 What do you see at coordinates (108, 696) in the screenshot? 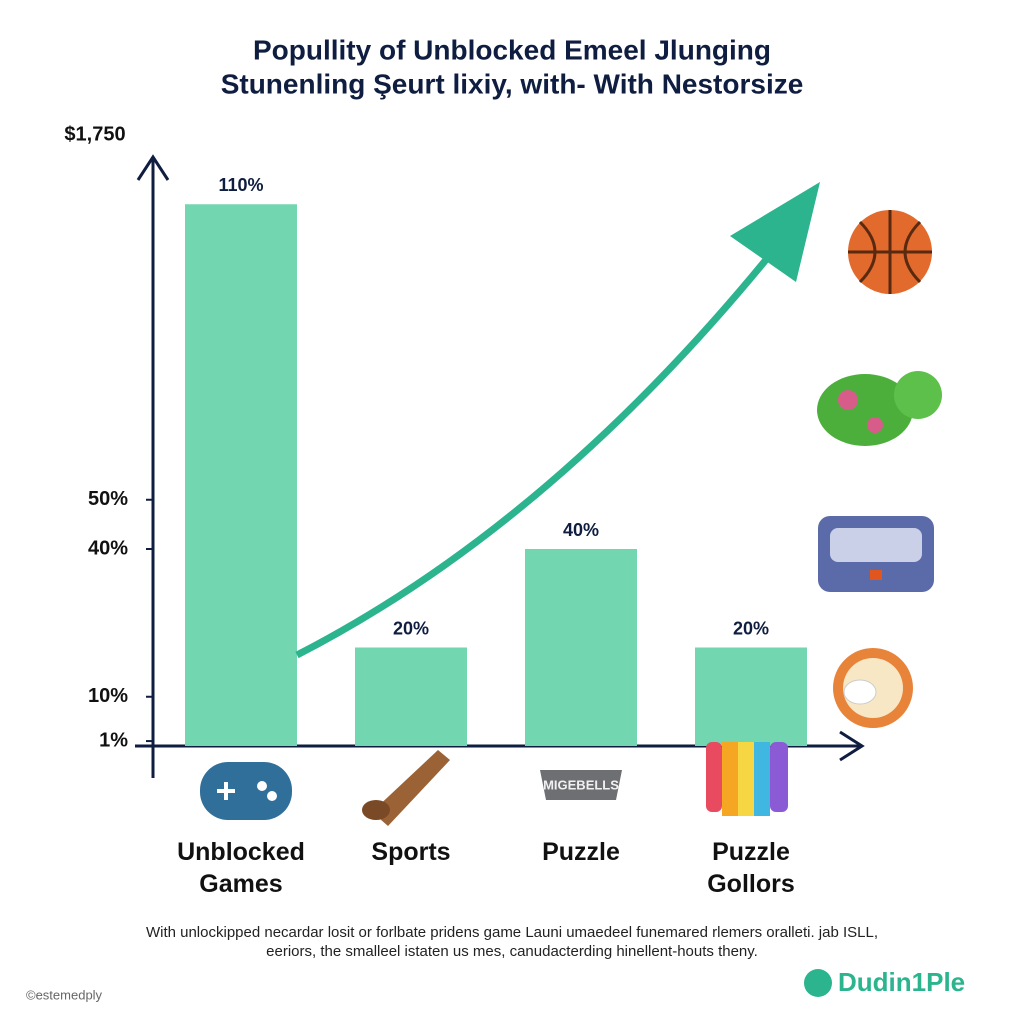
I see `y-tick-label: 10%` at bounding box center [108, 696].